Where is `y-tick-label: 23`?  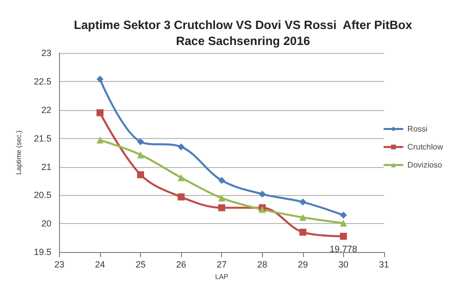
y-tick-label: 23 is located at coordinates (46, 53).